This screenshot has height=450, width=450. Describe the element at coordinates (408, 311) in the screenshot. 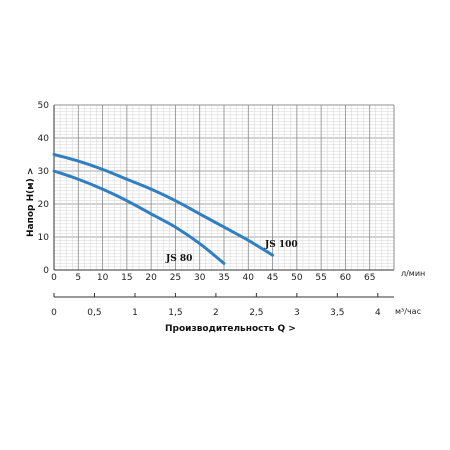

I see `x-unit-bottom: м³/час` at that location.